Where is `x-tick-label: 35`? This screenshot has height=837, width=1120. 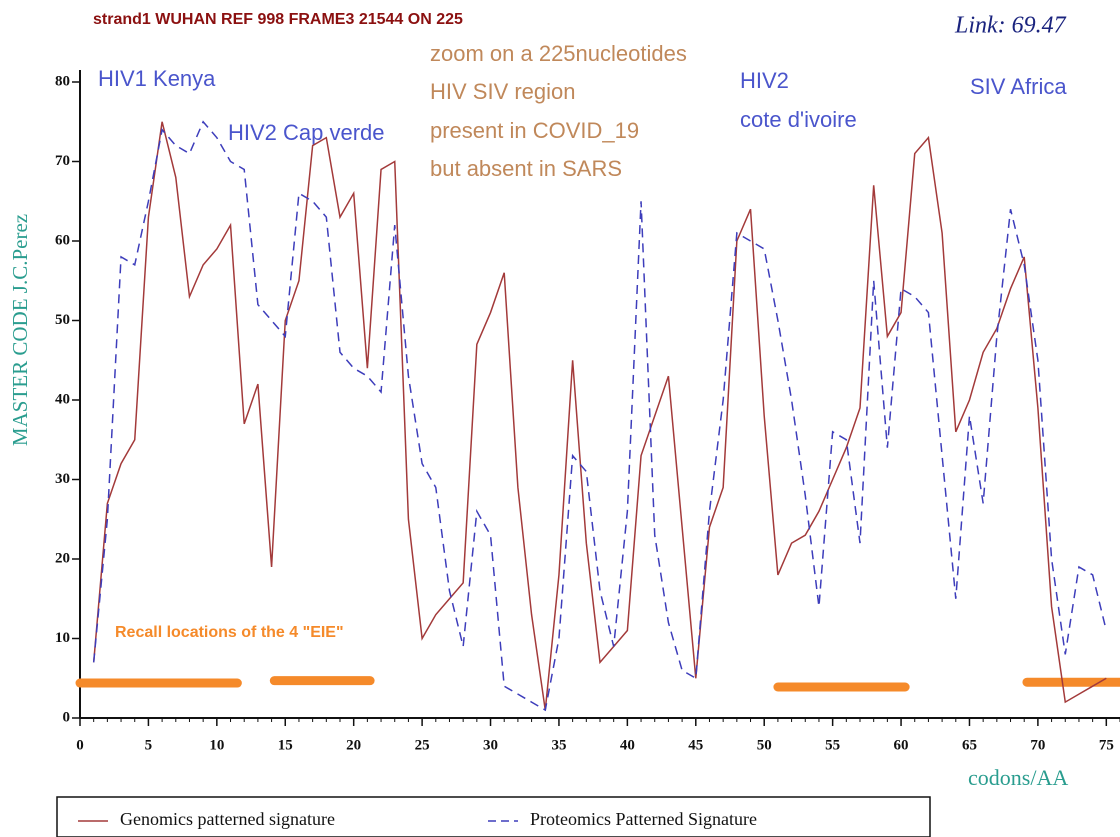 x-tick-label: 35 is located at coordinates (558, 745).